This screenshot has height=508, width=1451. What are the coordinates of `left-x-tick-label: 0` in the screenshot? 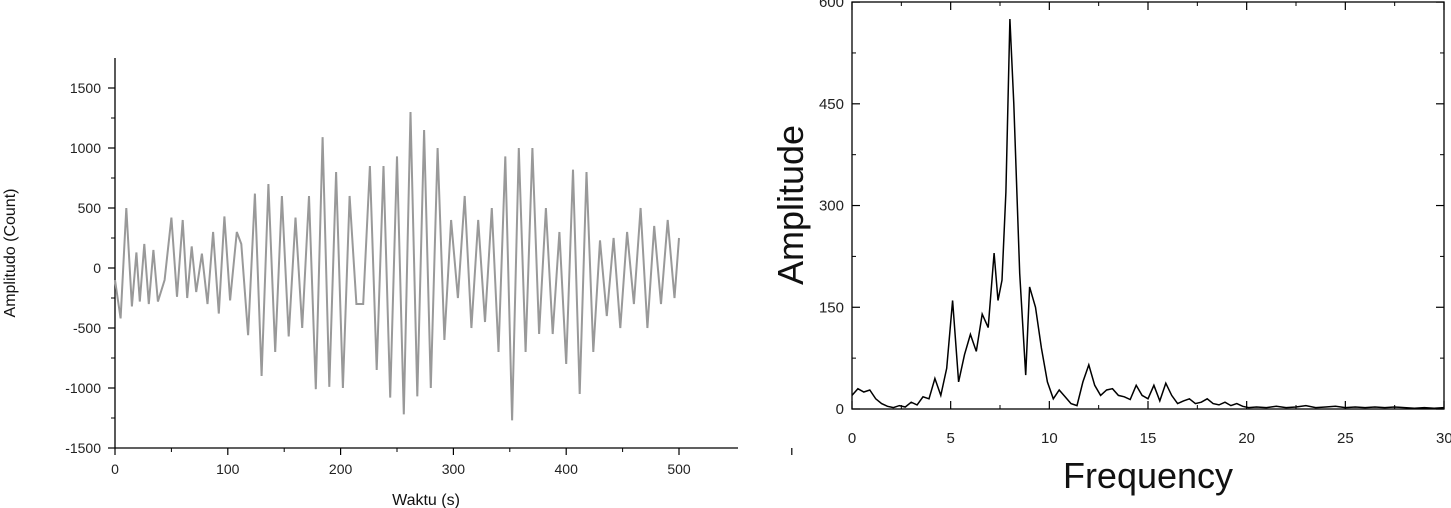 It's located at (115, 469).